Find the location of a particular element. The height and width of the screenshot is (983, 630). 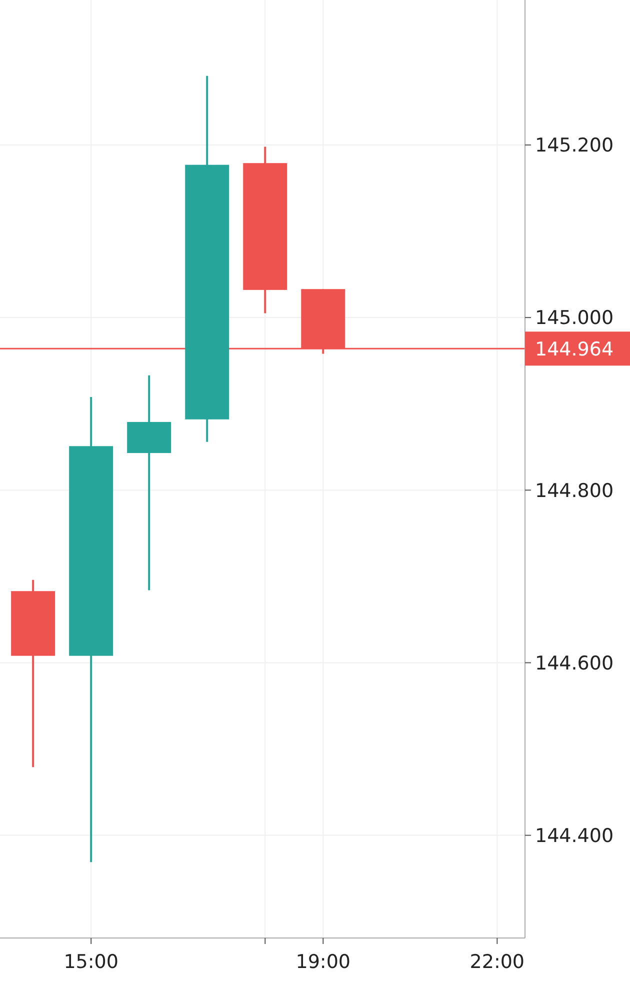

y-tick-label: 144.800 is located at coordinates (574, 491).